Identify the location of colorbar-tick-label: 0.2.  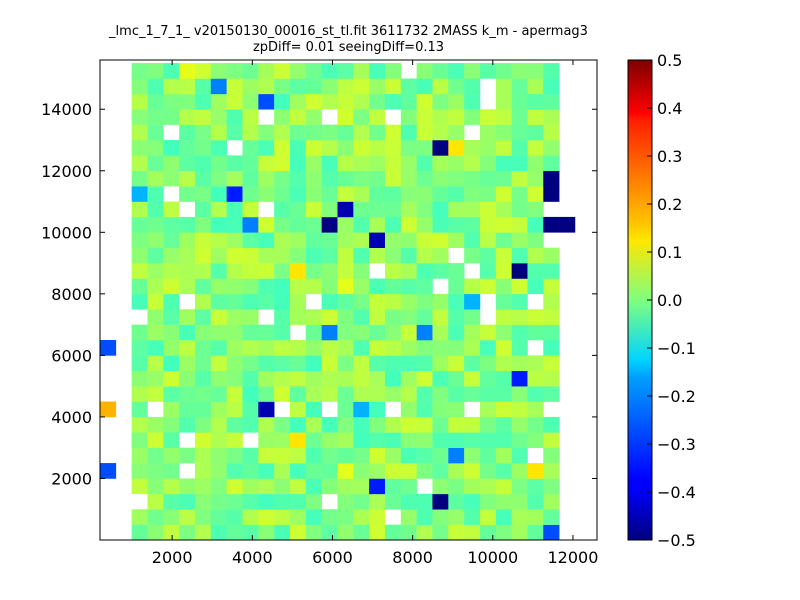
(669, 204).